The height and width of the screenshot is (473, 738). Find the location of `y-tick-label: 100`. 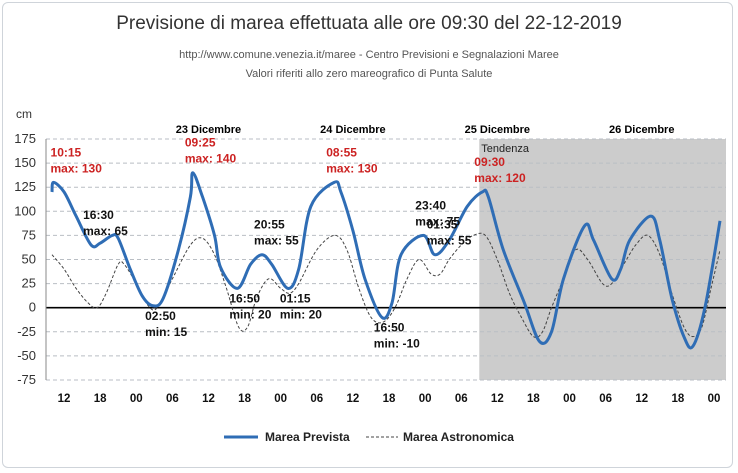

y-tick-label: 100 is located at coordinates (25, 210).